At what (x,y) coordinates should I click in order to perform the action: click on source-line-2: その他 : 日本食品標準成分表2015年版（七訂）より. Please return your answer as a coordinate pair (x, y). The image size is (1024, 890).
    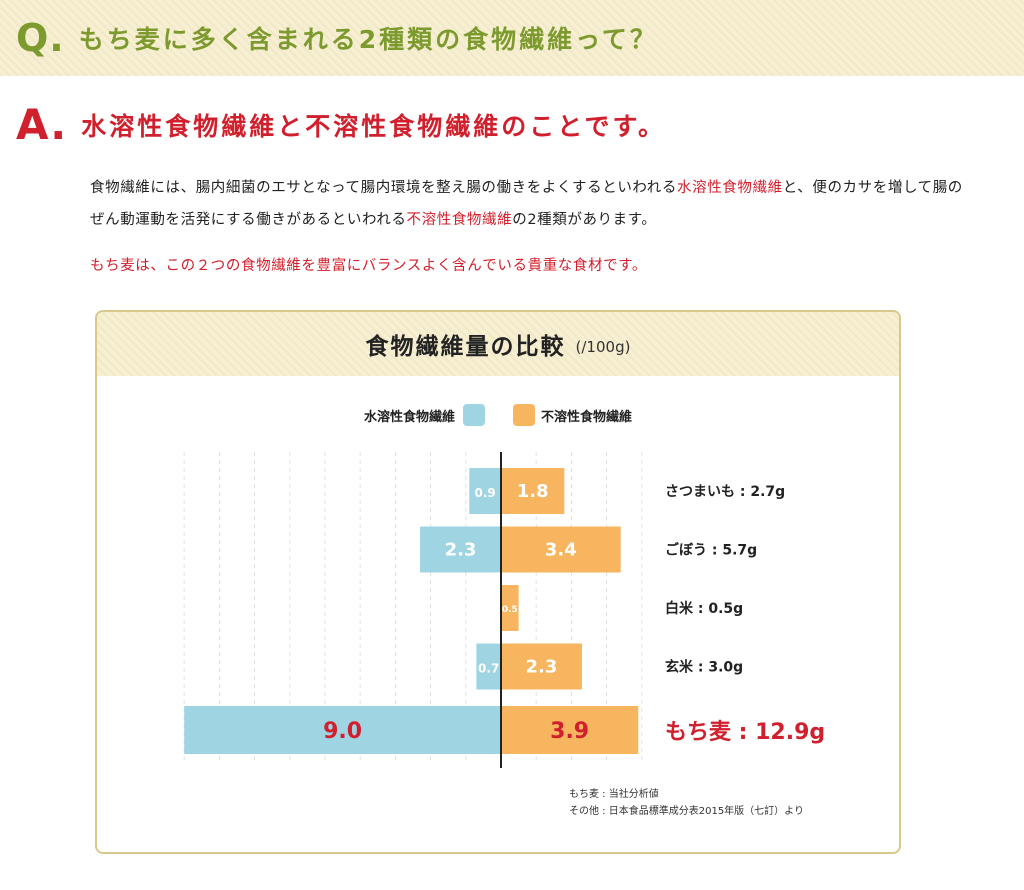
    Looking at the image, I should click on (686, 811).